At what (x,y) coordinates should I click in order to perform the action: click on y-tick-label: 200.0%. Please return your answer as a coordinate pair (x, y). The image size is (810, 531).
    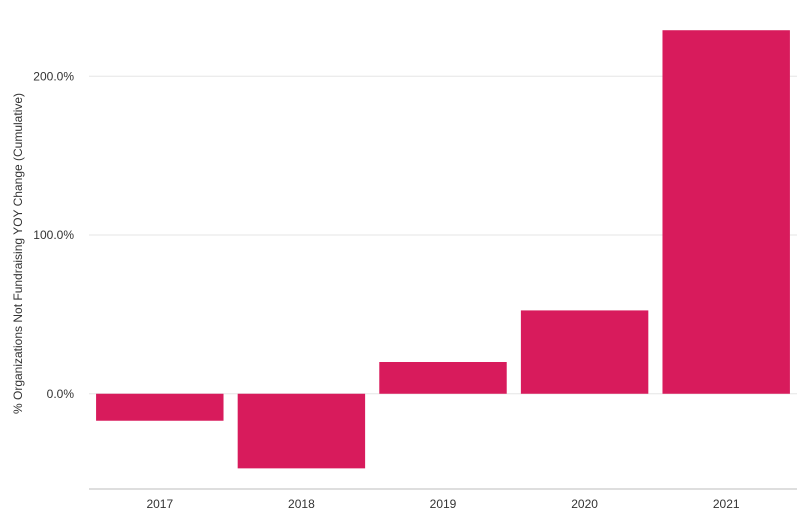
    Looking at the image, I should click on (53, 76).